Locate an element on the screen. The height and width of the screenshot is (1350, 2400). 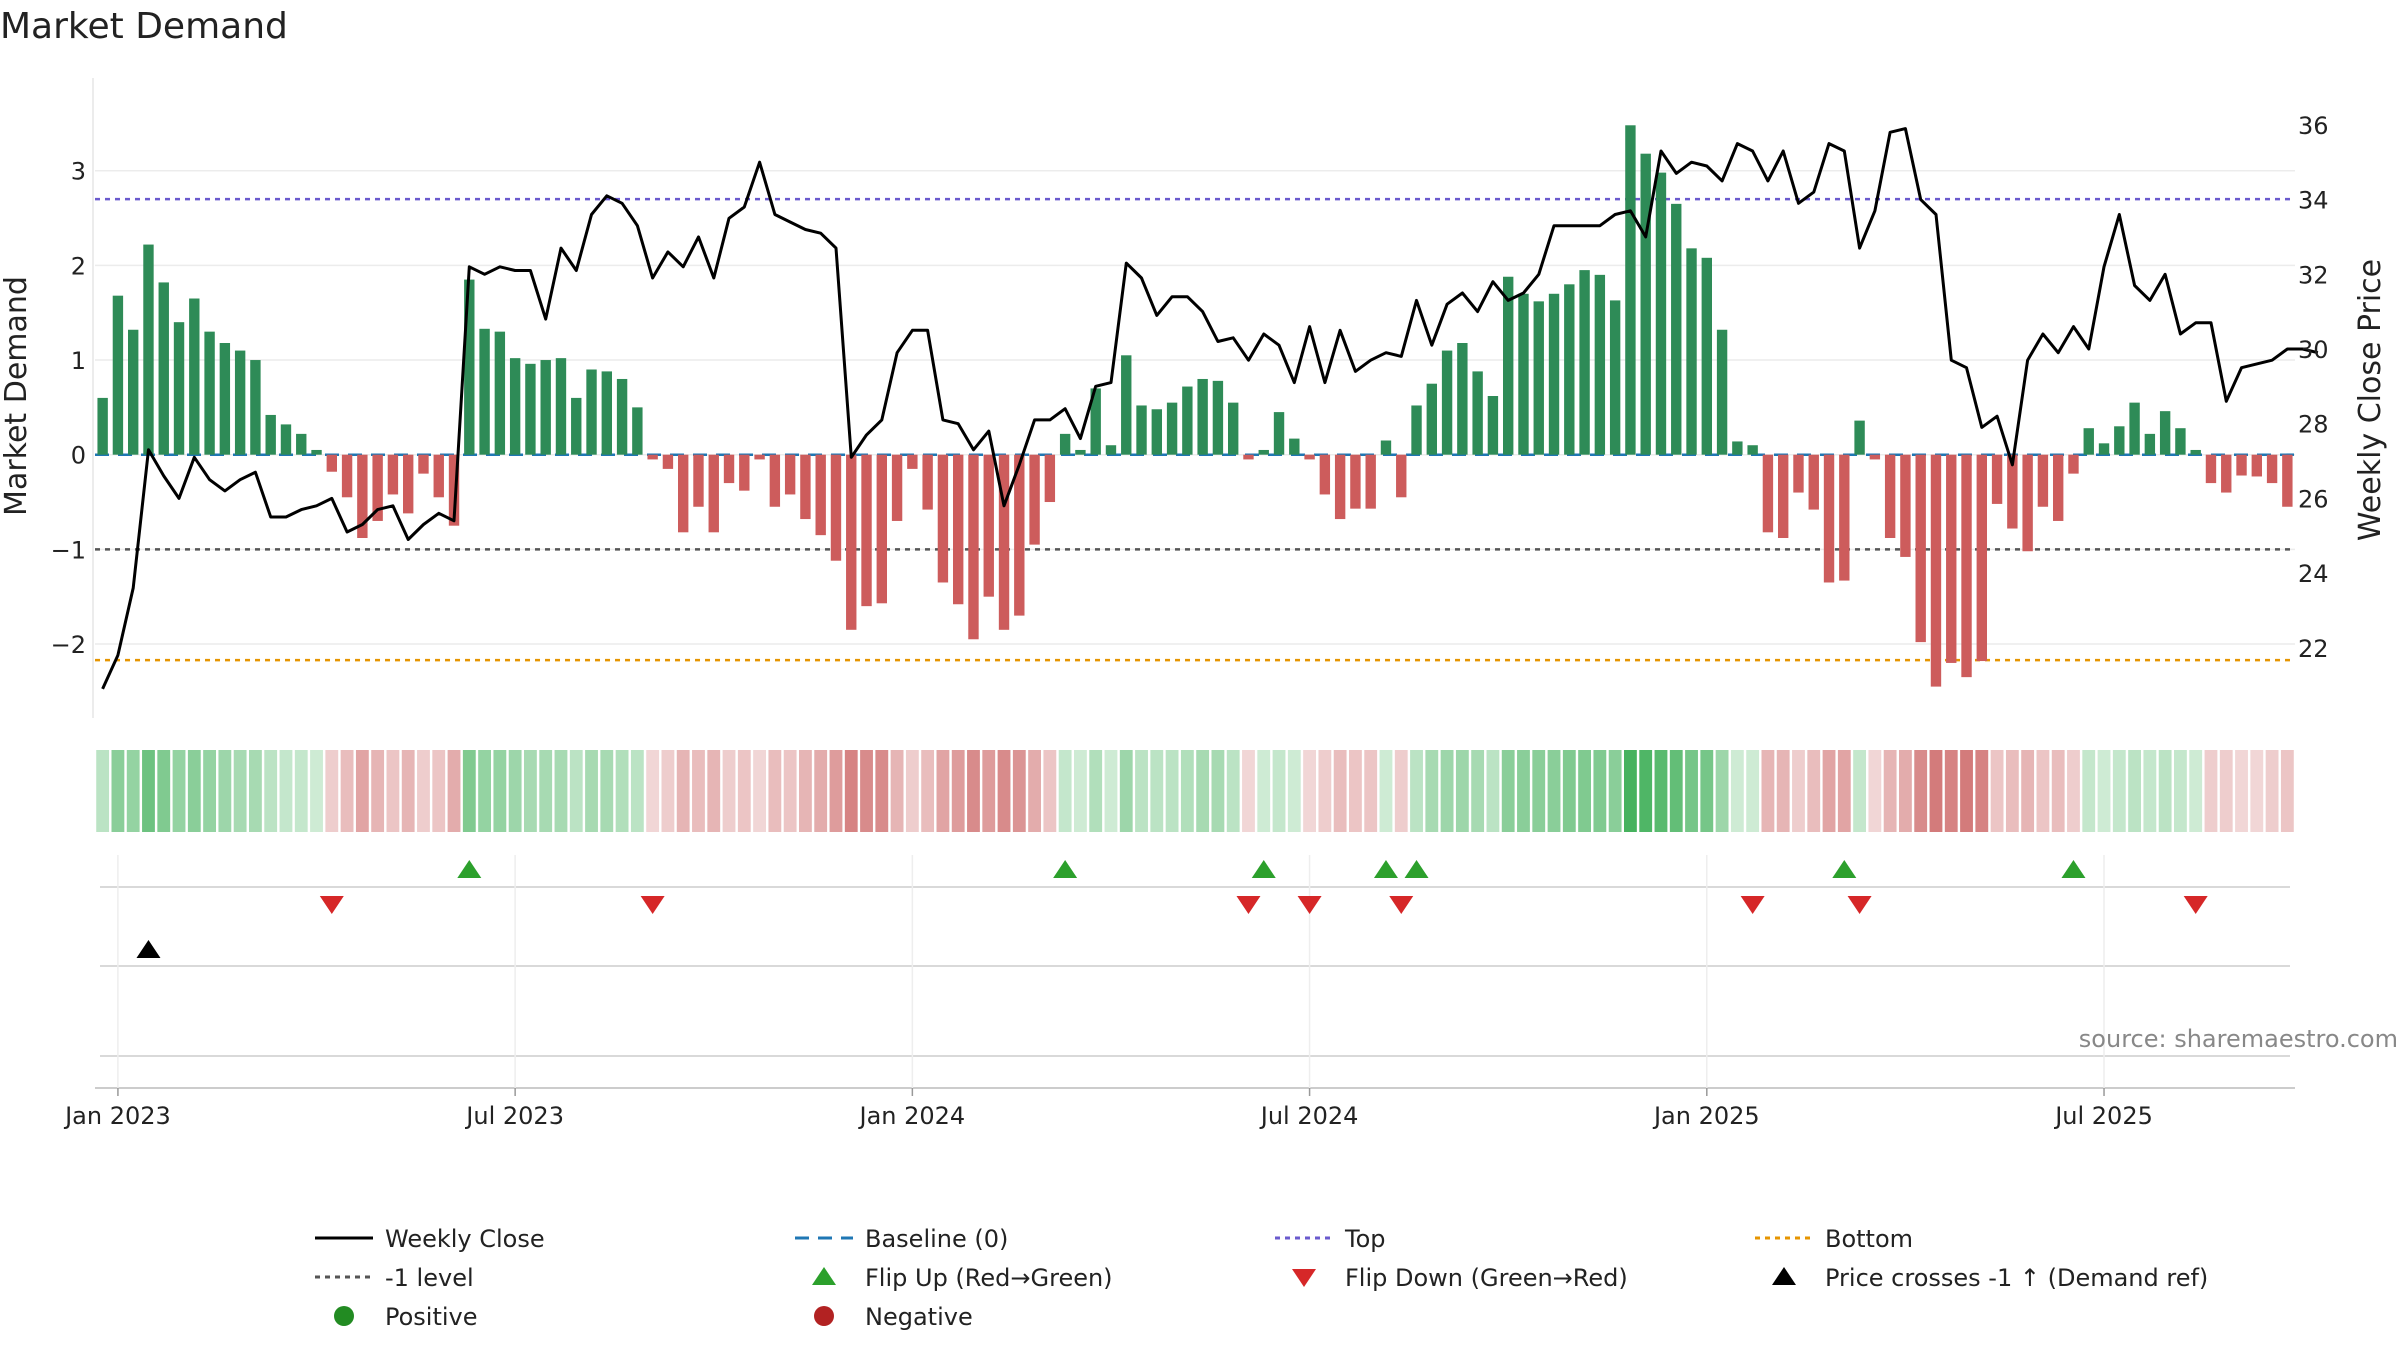
y2-tick-label: 26 is located at coordinates (2313, 499).